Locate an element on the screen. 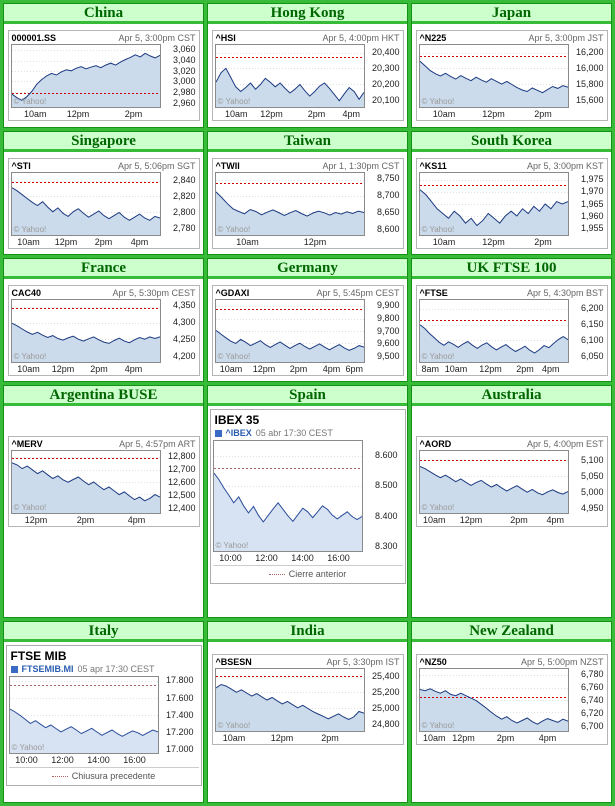 The image size is (615, 806). y-axis-label: 6,700 is located at coordinates (592, 725).